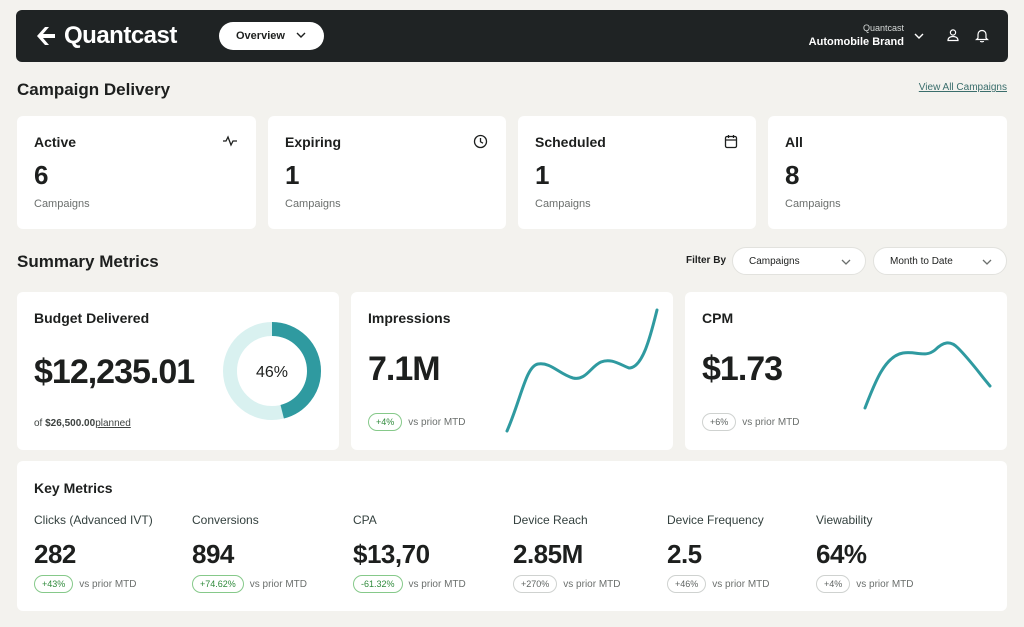 The image size is (1024, 627). Describe the element at coordinates (92, 318) in the screenshot. I see `budget-delivered-title: Budget Delivered` at that location.